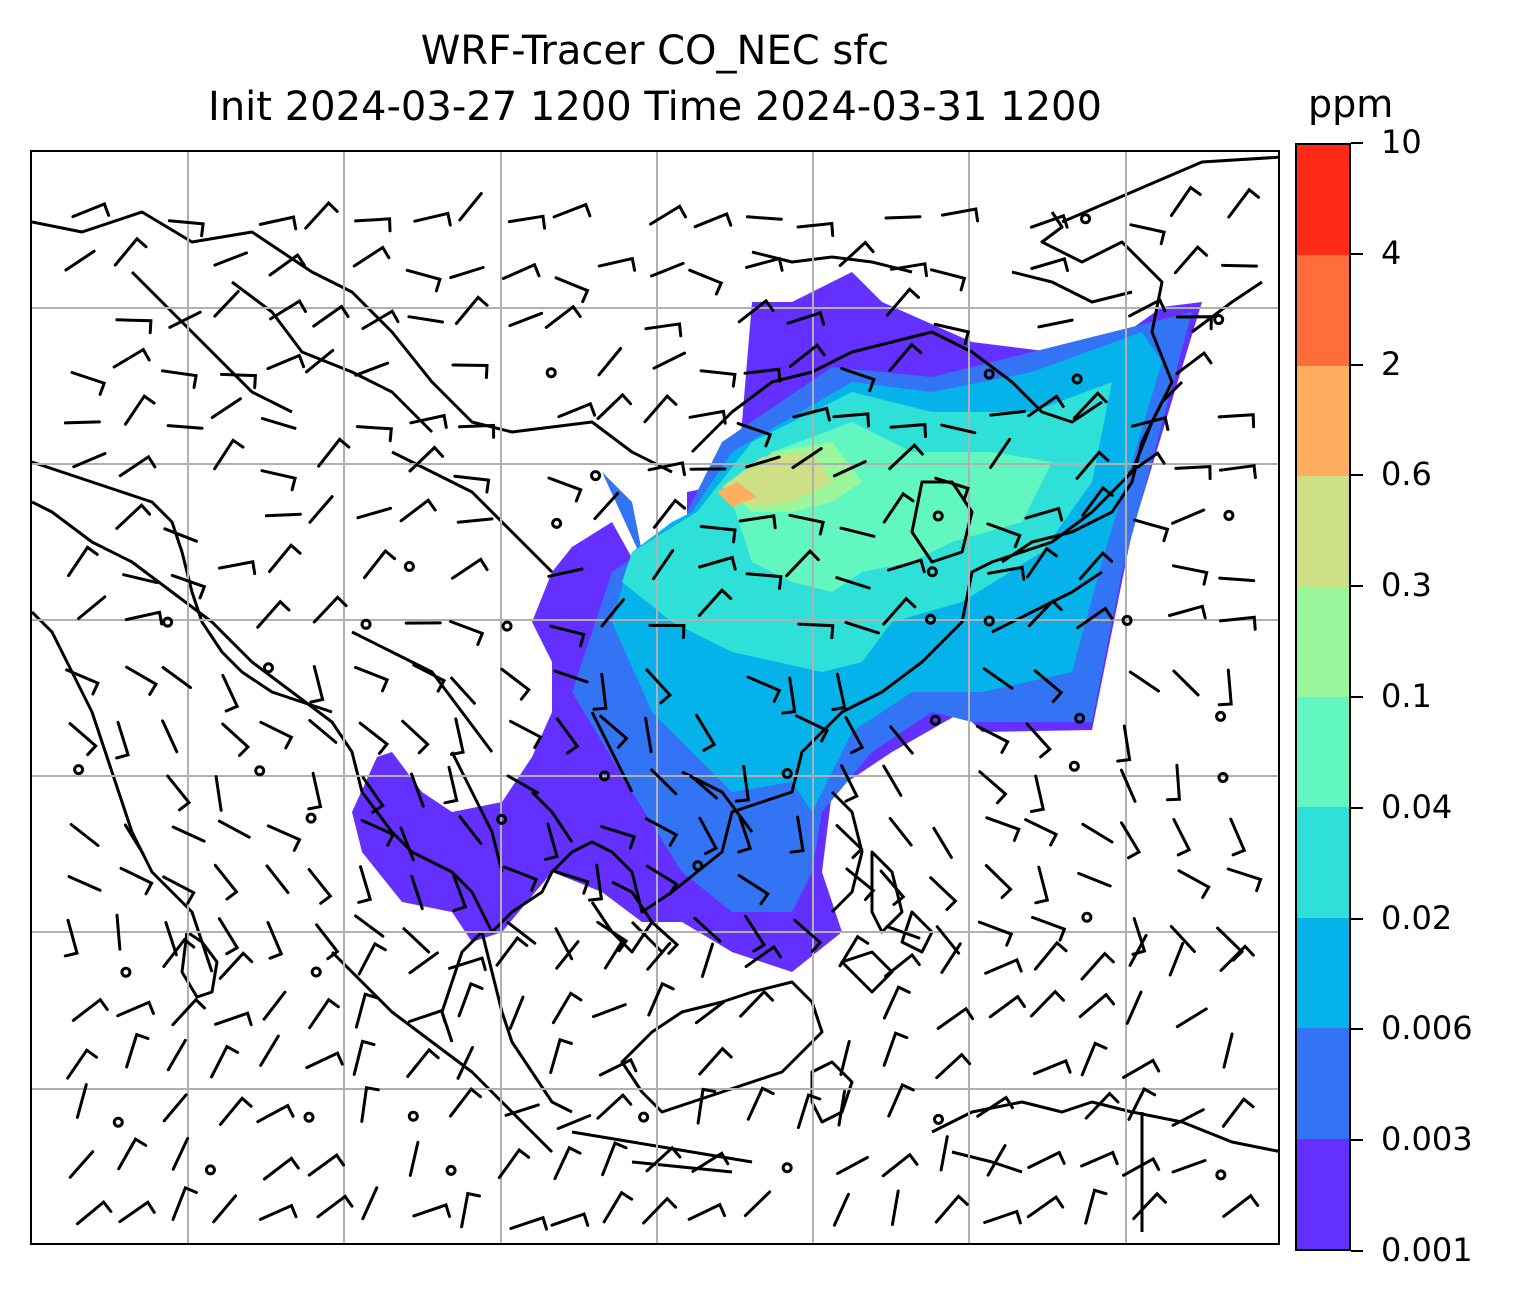 The image size is (1528, 1306). Describe the element at coordinates (1427, 1139) in the screenshot. I see `colorbar-tick-label: 0.003` at that location.